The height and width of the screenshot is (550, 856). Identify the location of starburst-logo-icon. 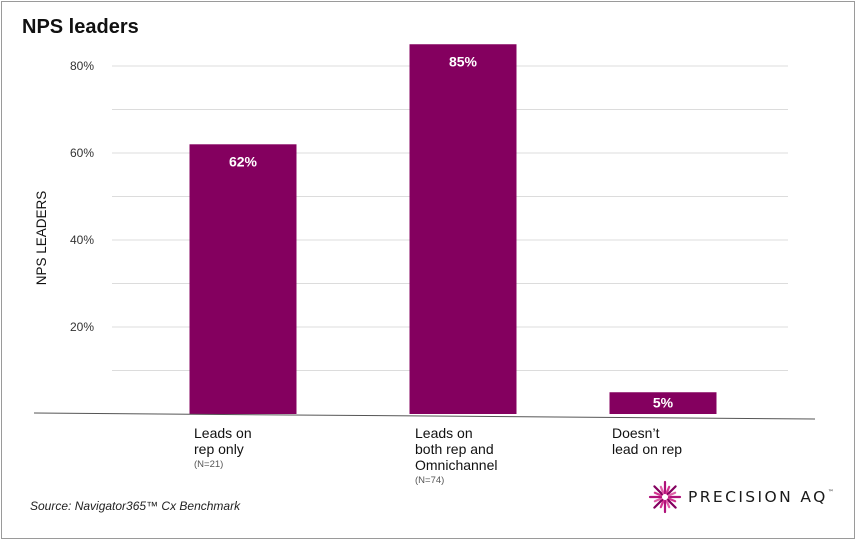
(665, 497).